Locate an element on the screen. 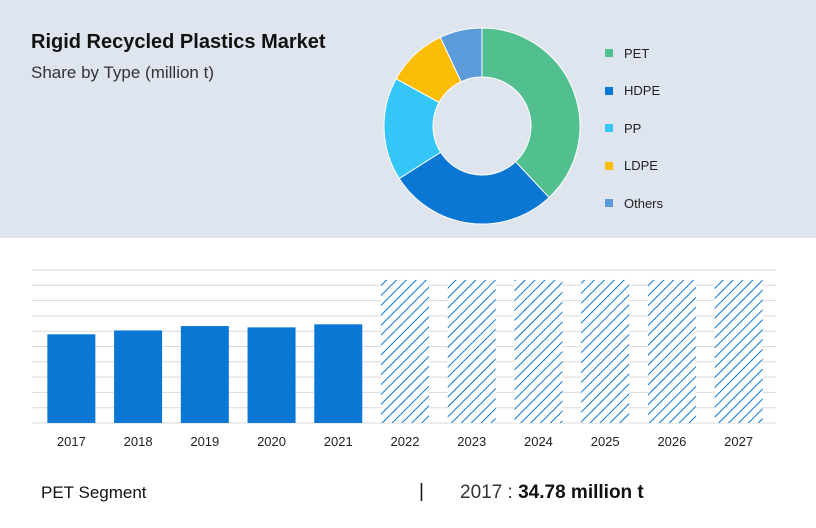 Image resolution: width=816 pixels, height=528 pixels. bar-forecast-2027 is located at coordinates (738, 351).